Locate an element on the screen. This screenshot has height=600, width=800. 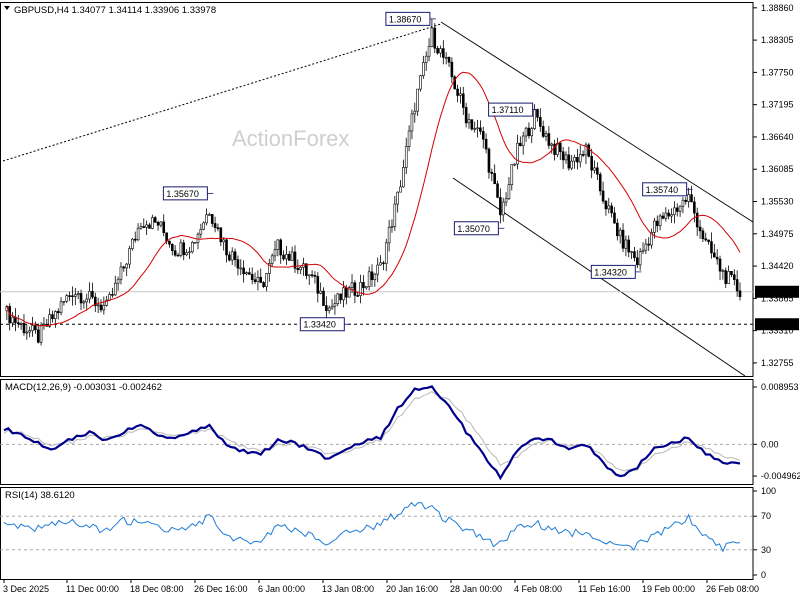
time-axis-label: 28 Jan 00:00 is located at coordinates (476, 589).